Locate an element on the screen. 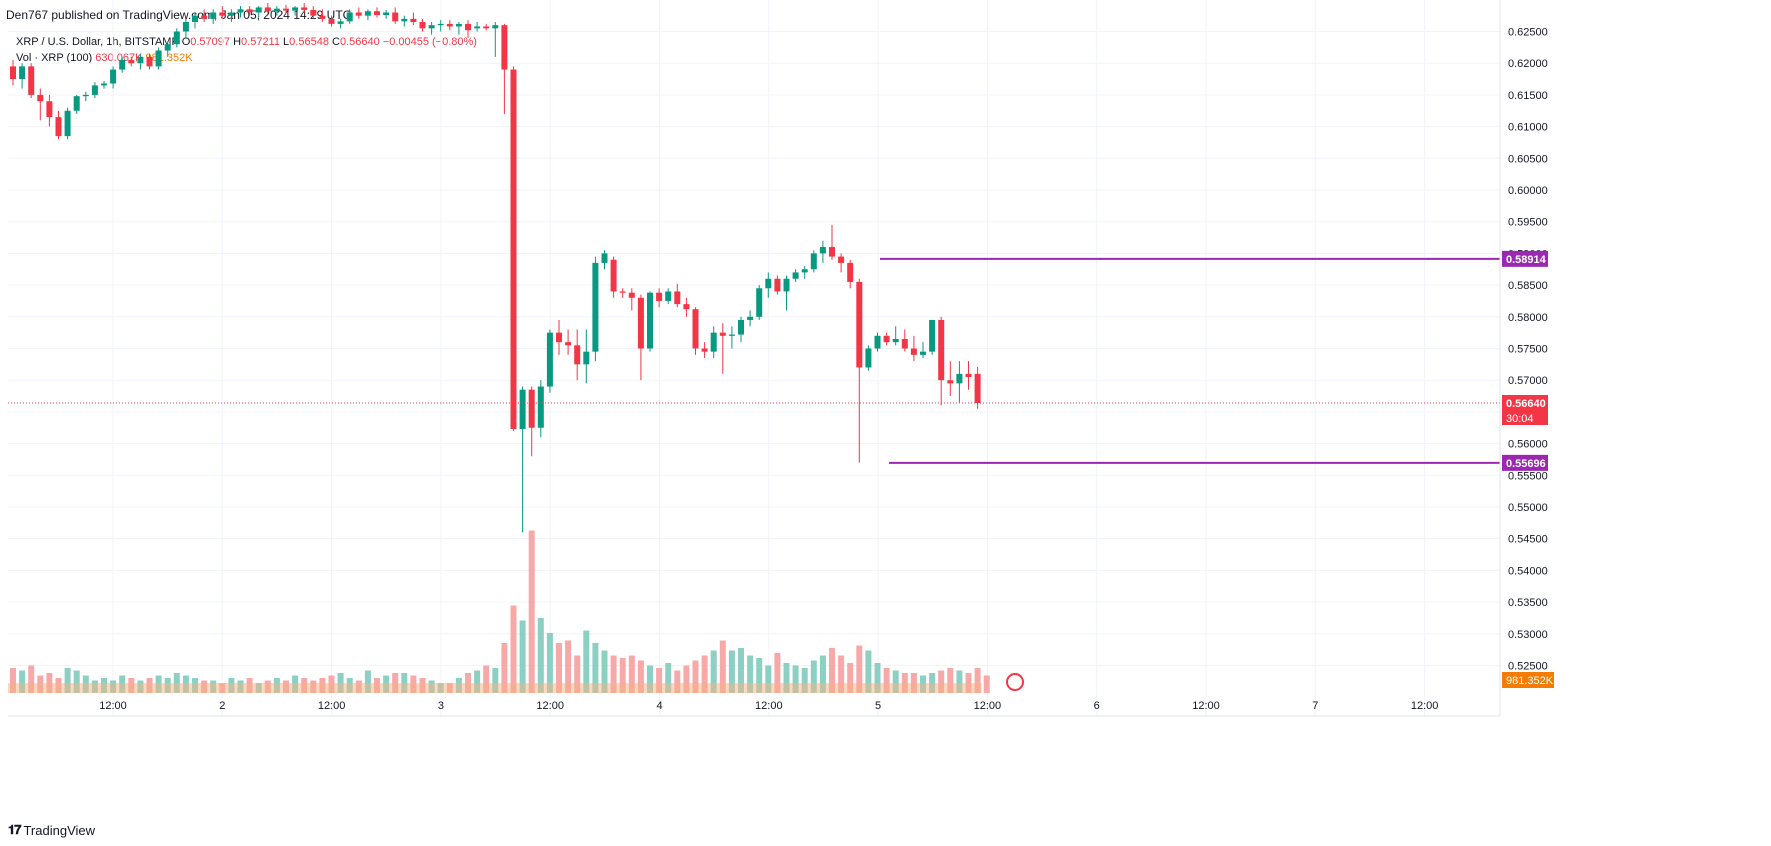 The width and height of the screenshot is (1771, 846). x-tick-label: 4 is located at coordinates (659, 706).